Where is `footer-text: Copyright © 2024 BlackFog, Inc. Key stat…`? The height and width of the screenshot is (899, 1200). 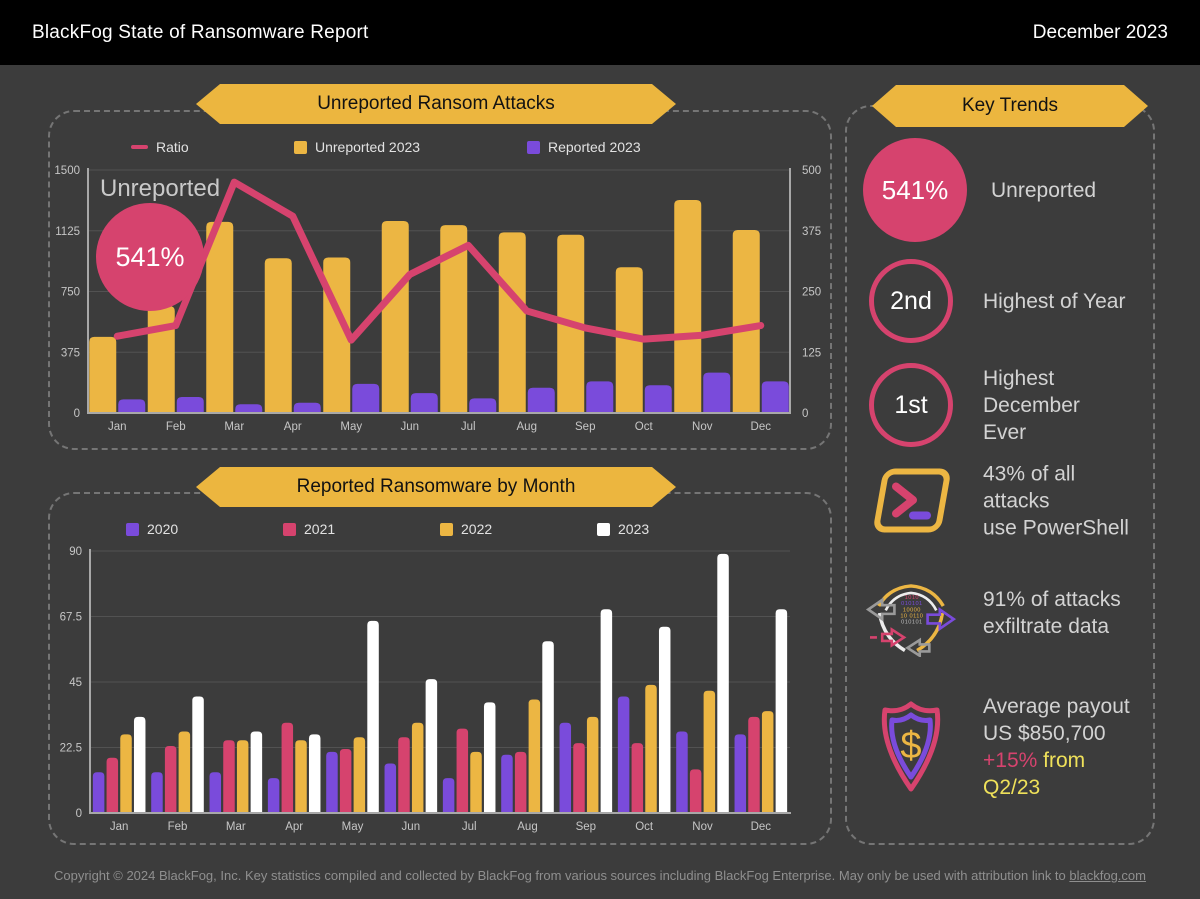 footer-text: Copyright © 2024 BlackFog, Inc. Key stat… is located at coordinates (600, 875).